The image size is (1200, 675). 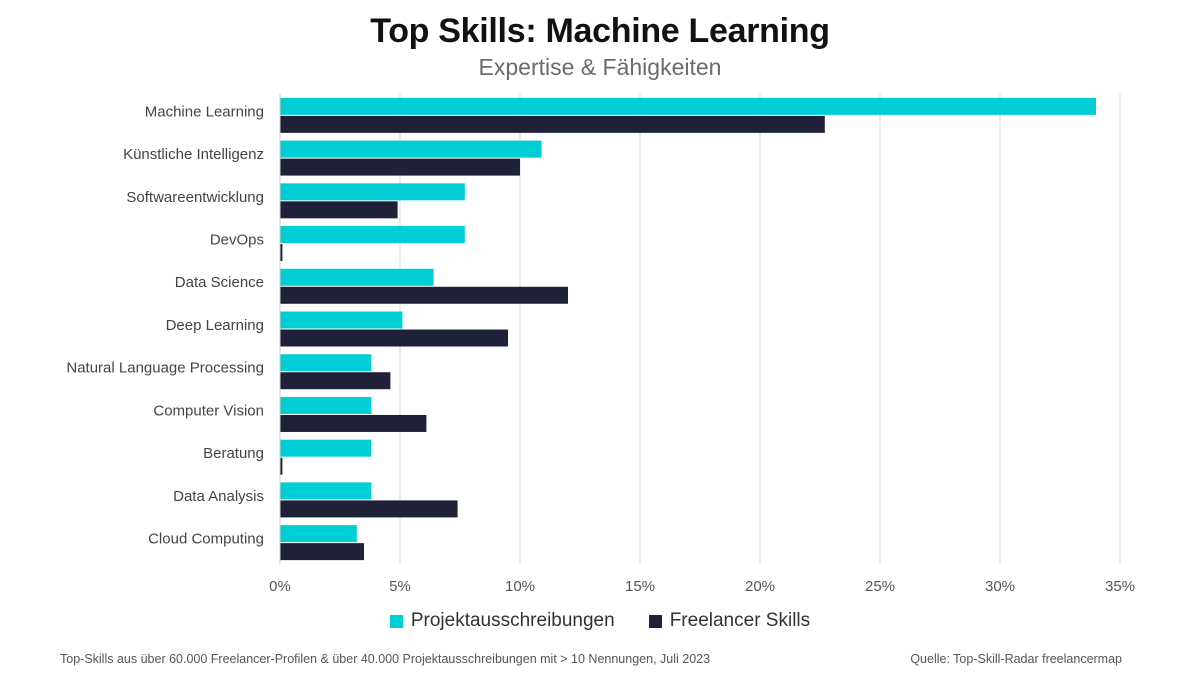 I want to click on chart-title: Top Skills: Machine Learning, so click(x=600, y=31).